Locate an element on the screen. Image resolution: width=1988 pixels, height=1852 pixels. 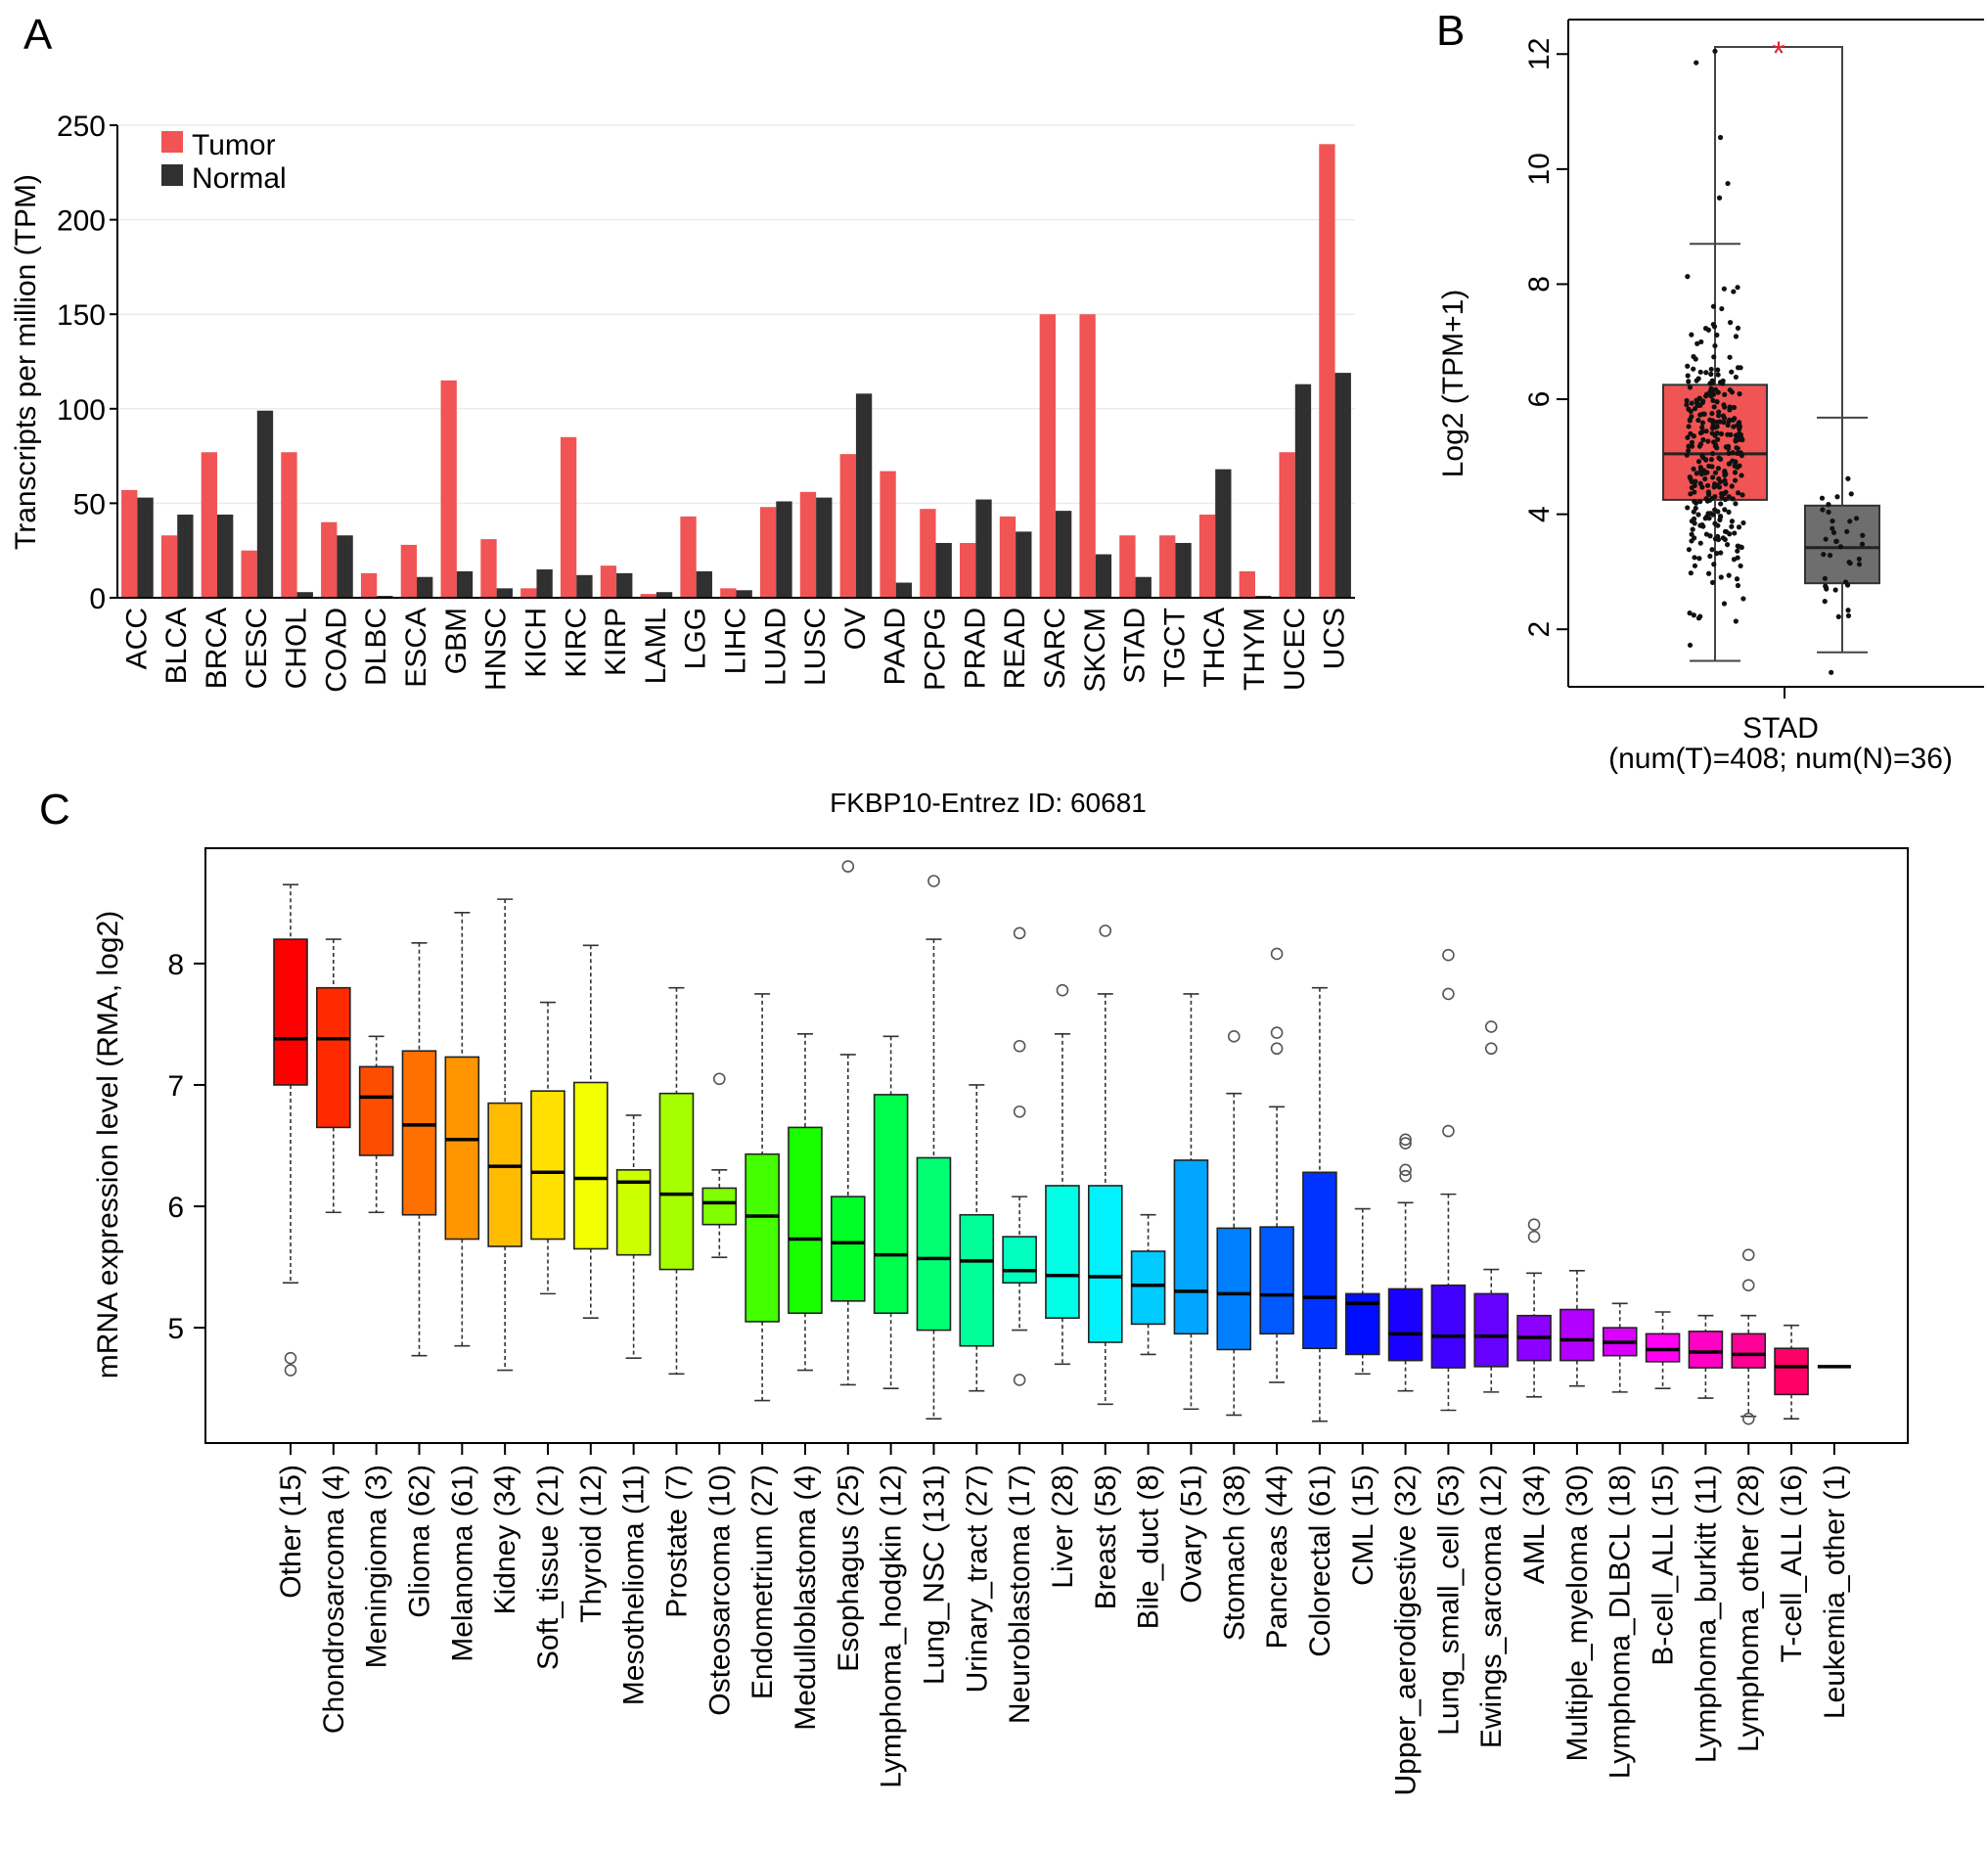
y-tick-label-0: 0 is located at coordinates (97, 599).